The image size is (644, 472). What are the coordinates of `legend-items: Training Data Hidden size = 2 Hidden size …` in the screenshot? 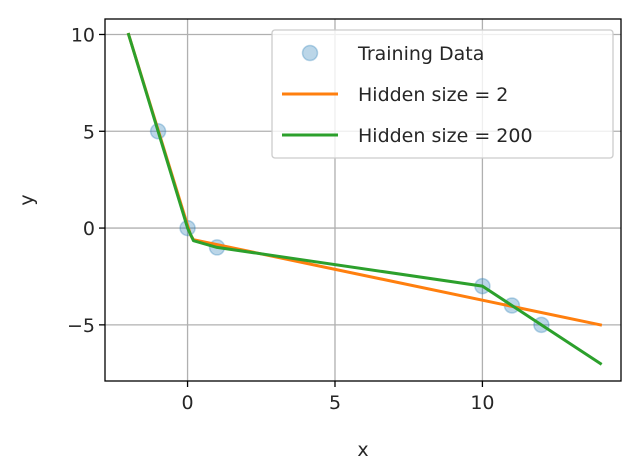 It's located at (407, 95).